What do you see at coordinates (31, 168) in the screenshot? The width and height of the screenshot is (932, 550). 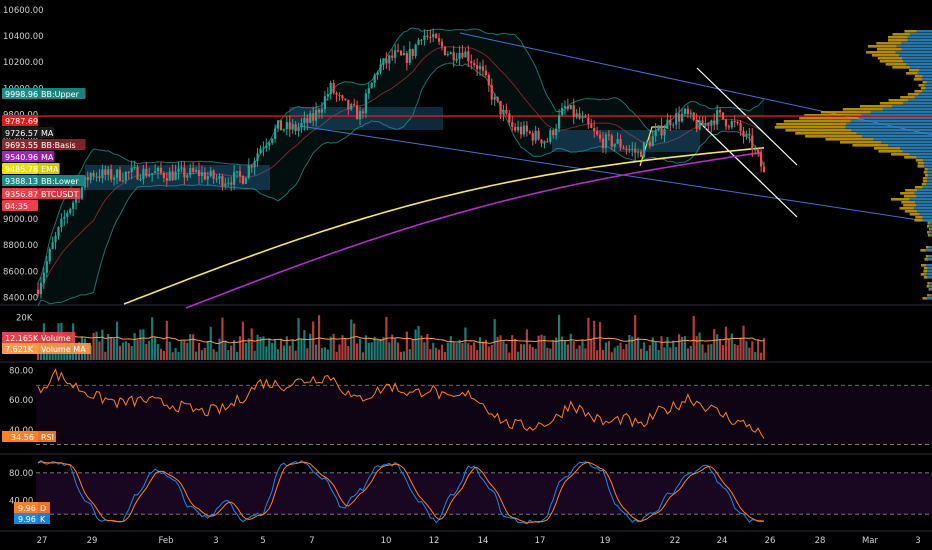 I see `price-label: 9485.78 EMA` at bounding box center [31, 168].